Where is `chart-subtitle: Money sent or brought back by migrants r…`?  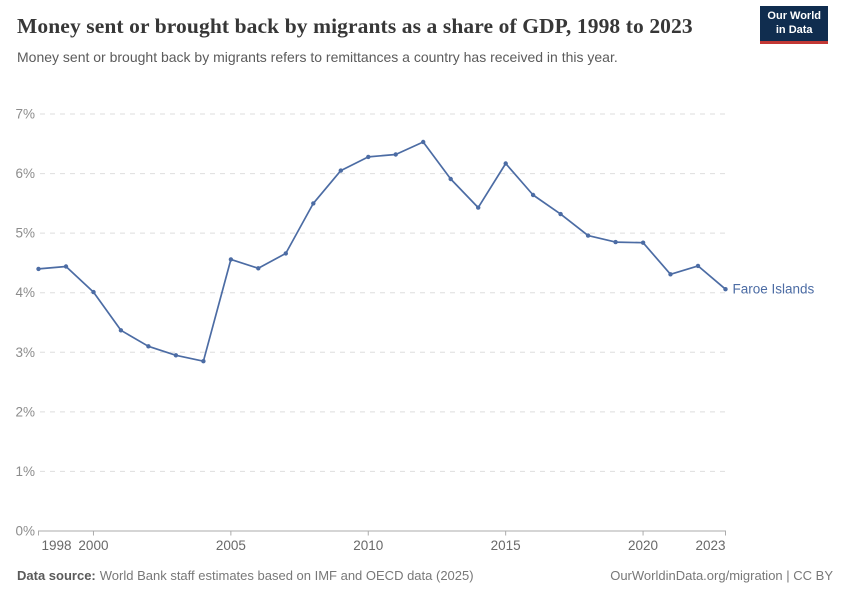
chart-subtitle: Money sent or brought back by migrants r… is located at coordinates (317, 57).